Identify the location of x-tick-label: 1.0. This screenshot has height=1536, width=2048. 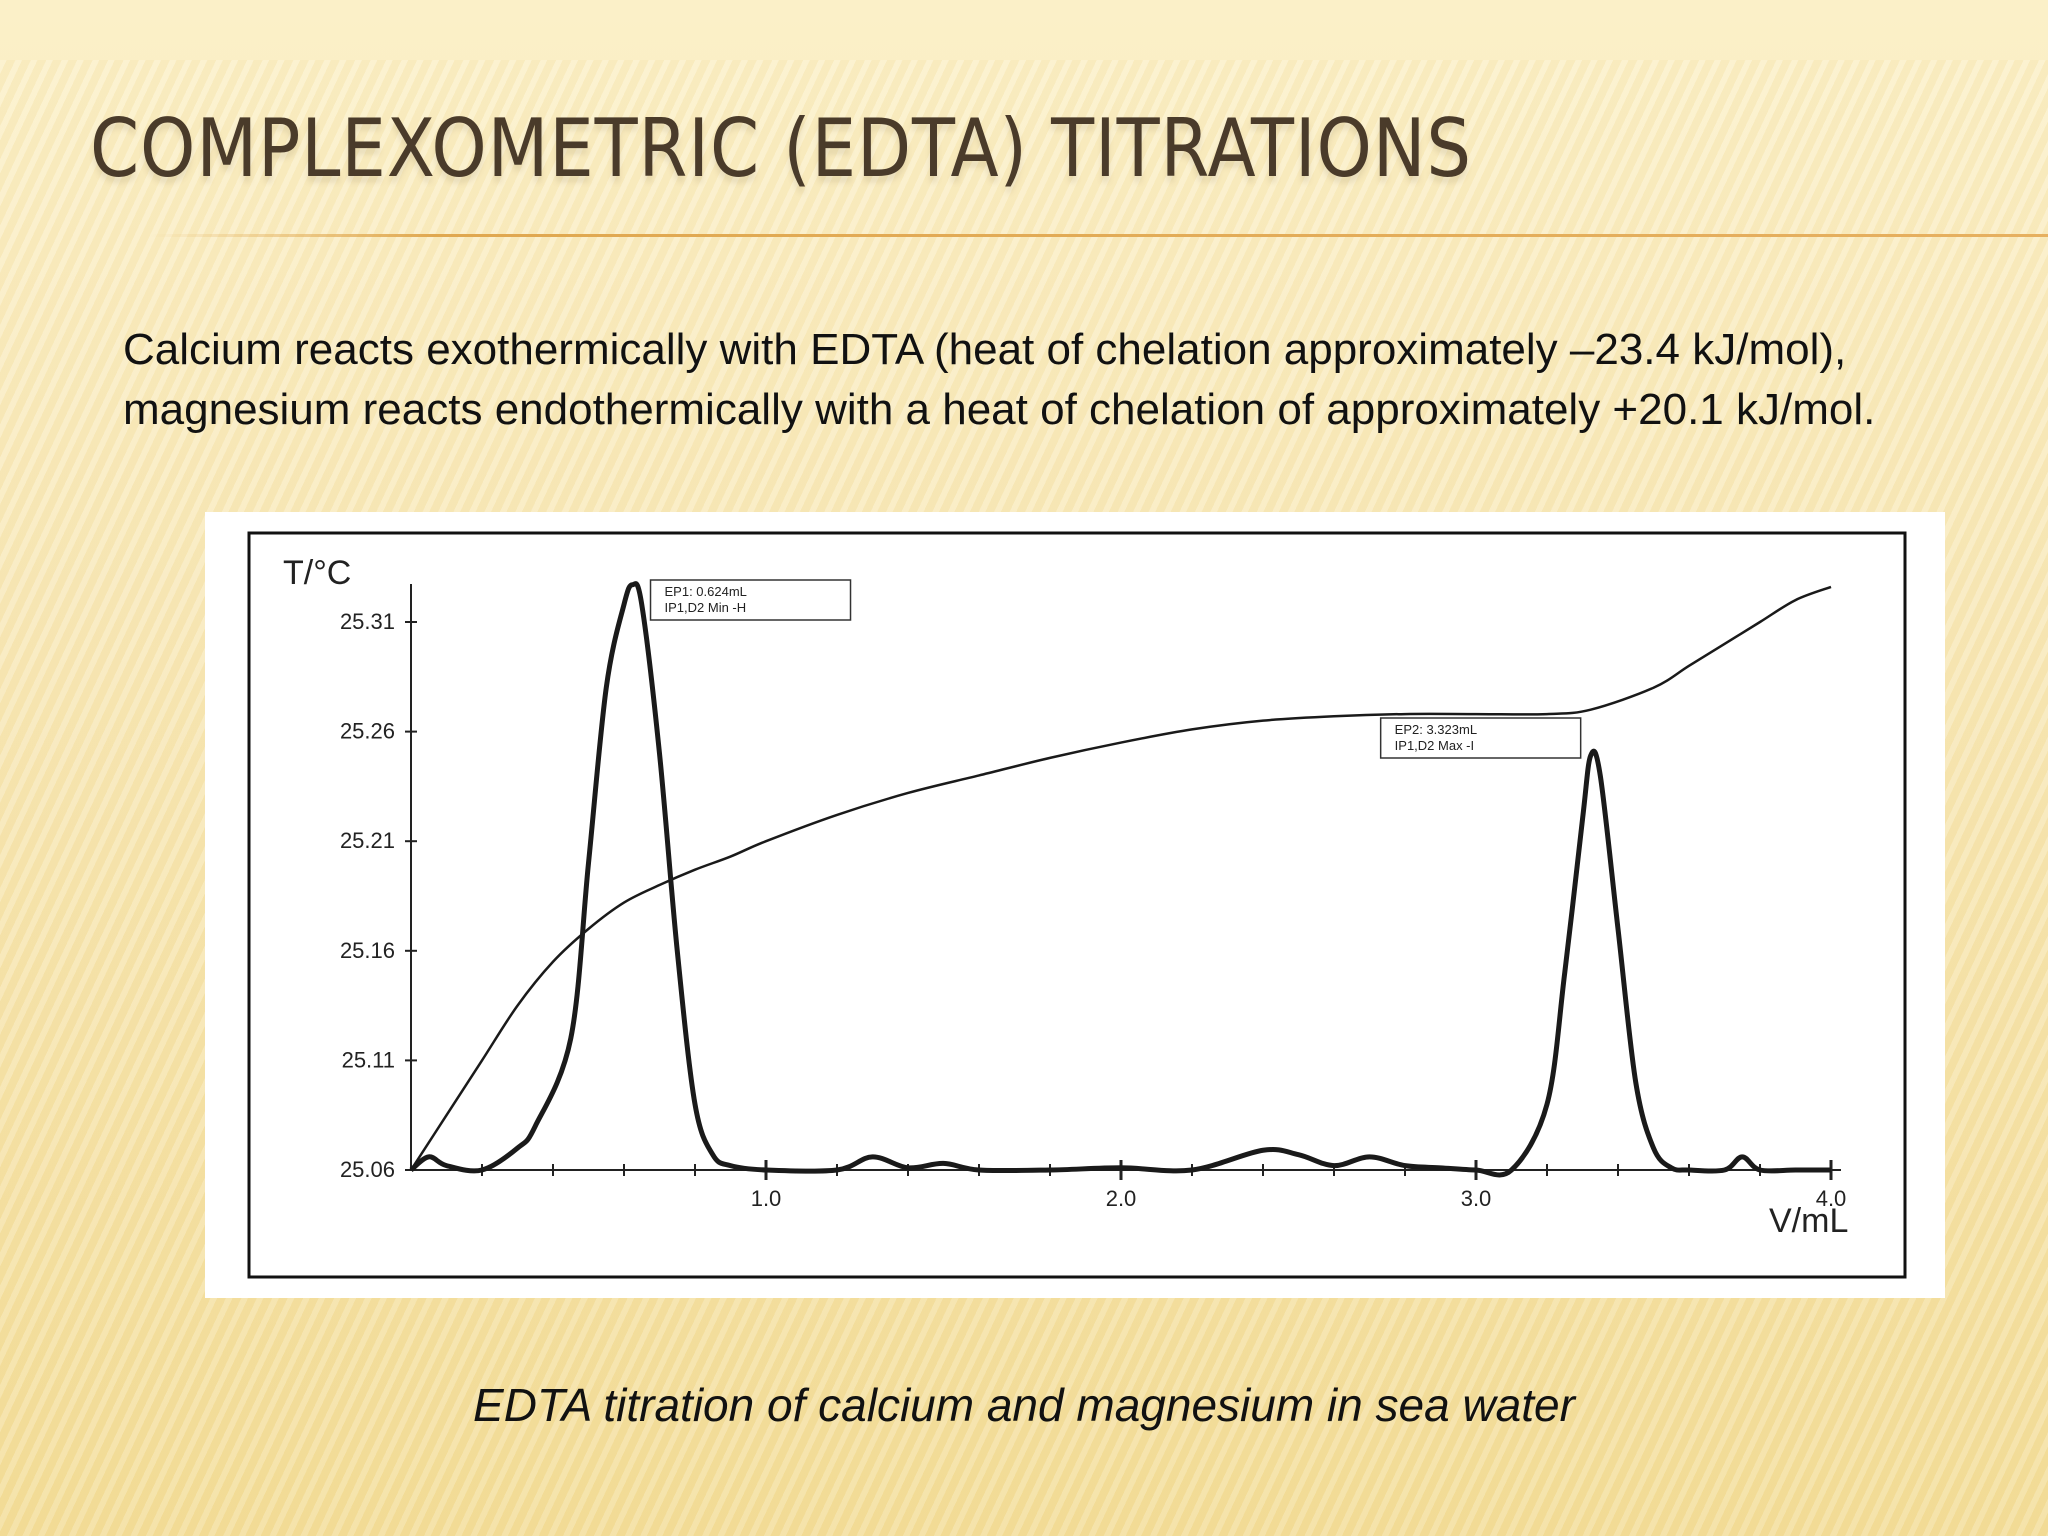
(766, 1198).